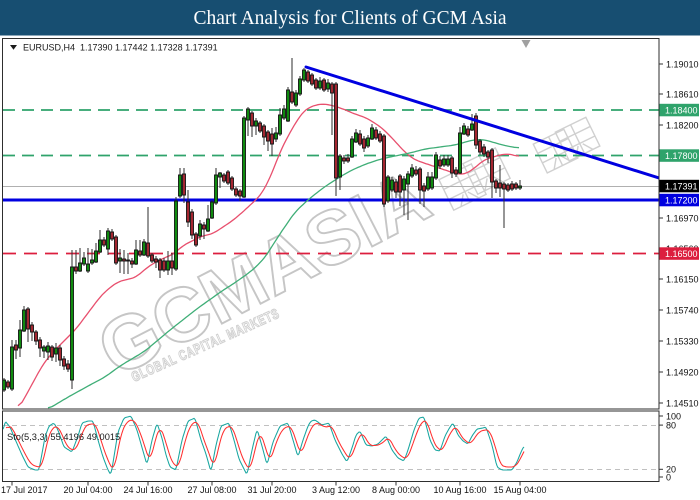 This screenshot has height=500, width=700. I want to click on svg-text: 8 Aug 00:00, so click(396, 490).